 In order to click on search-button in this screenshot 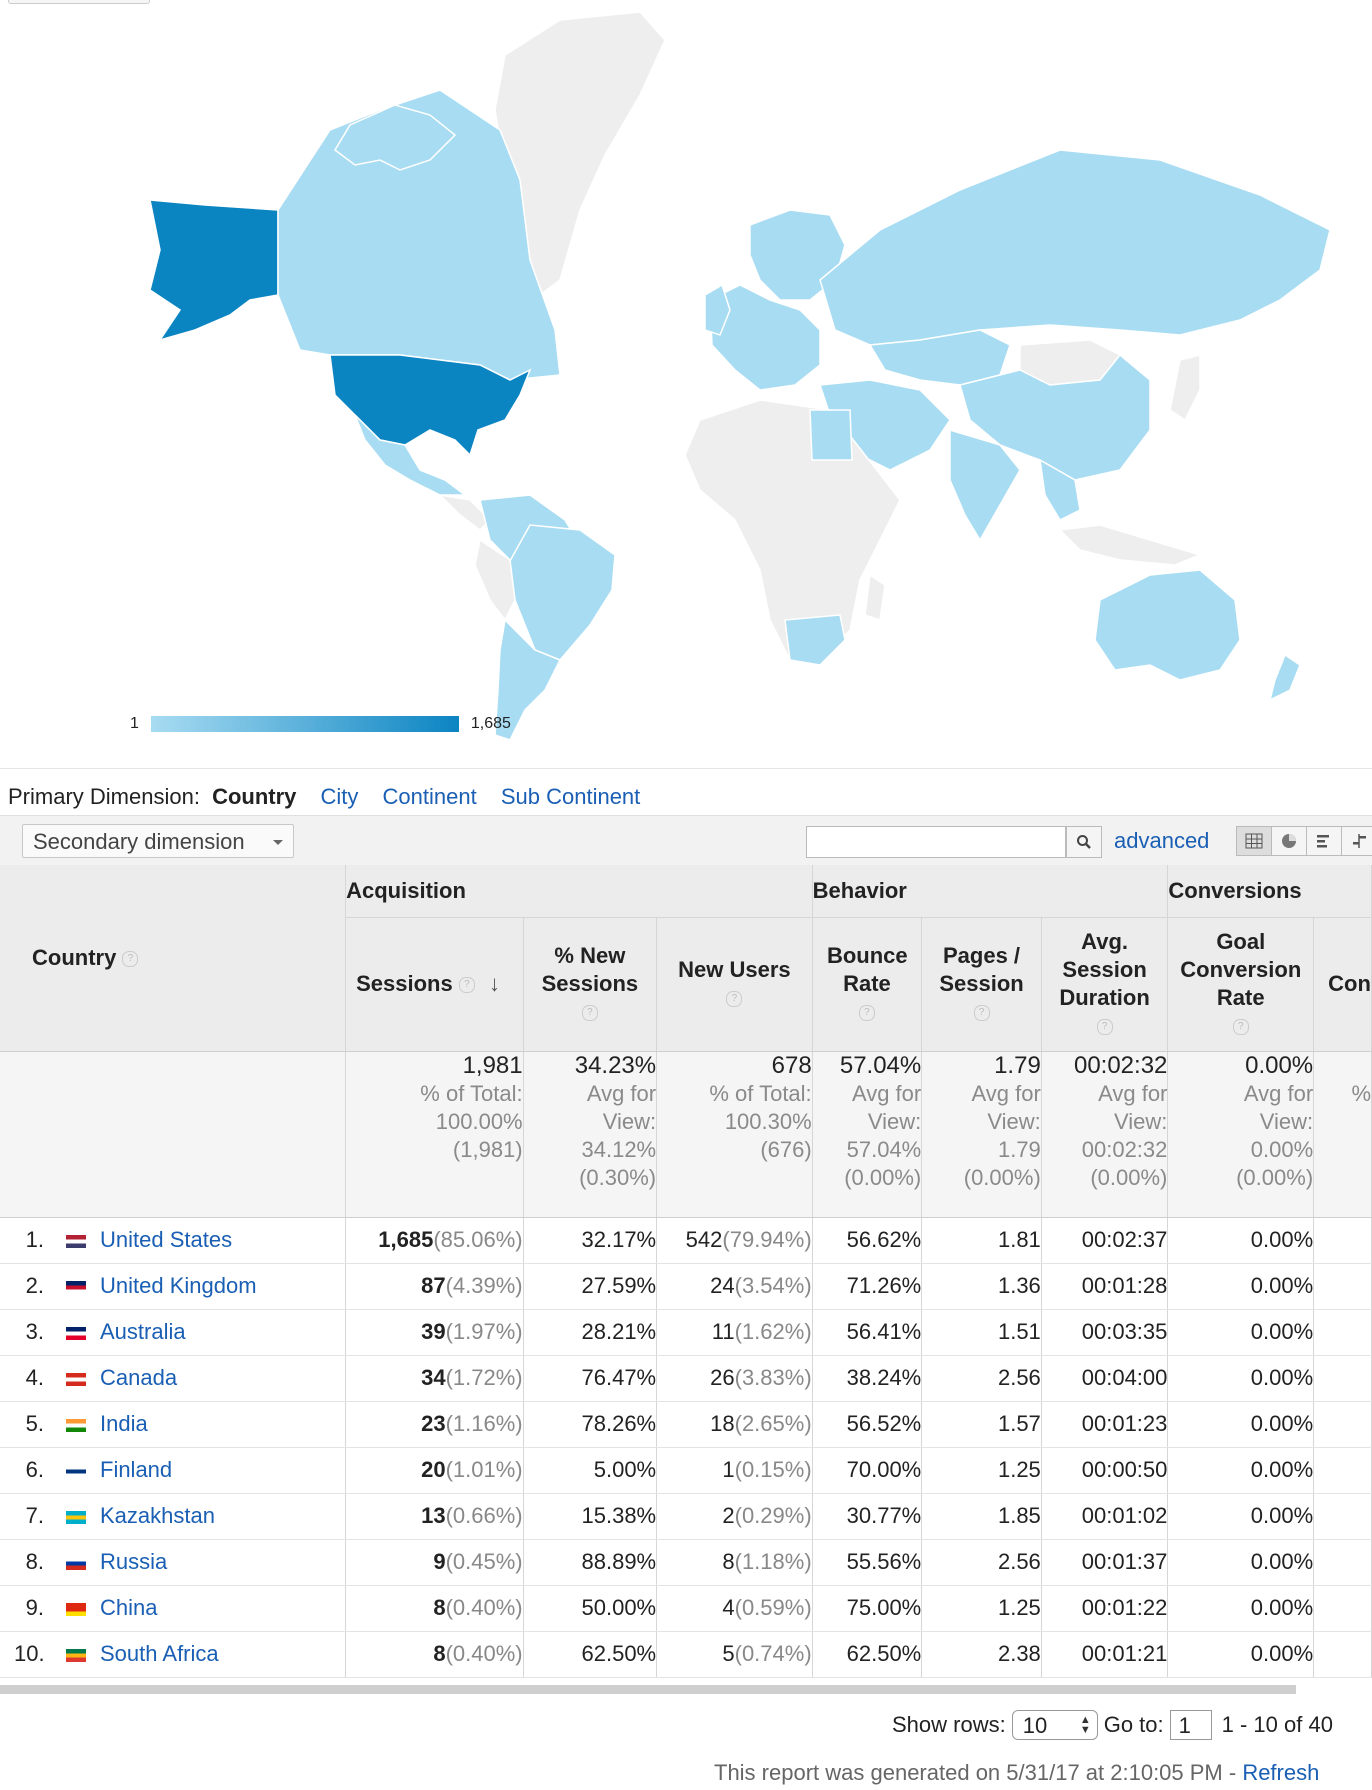, I will do `click(1084, 842)`.